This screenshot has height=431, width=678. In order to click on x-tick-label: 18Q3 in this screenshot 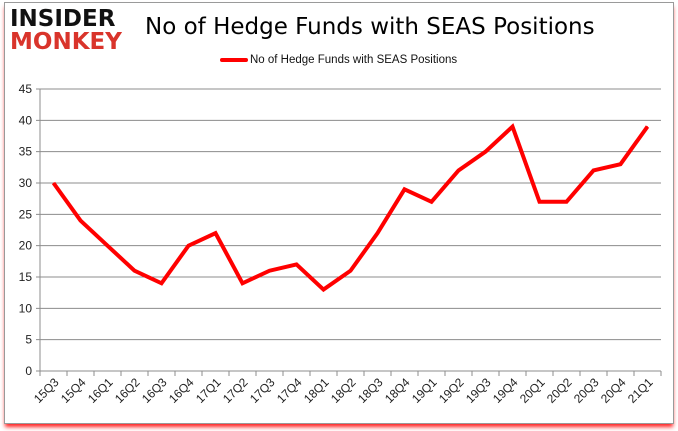, I will do `click(370, 390)`.